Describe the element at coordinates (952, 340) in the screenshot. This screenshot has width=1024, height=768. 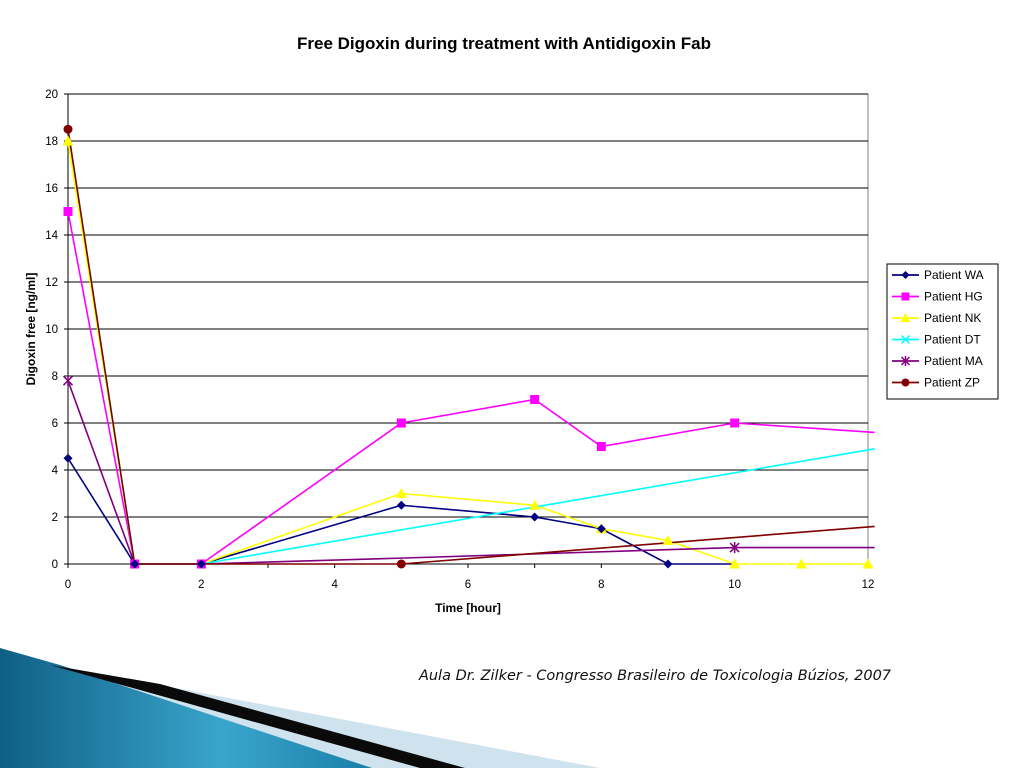
I see `legend-label: Patient DT` at that location.